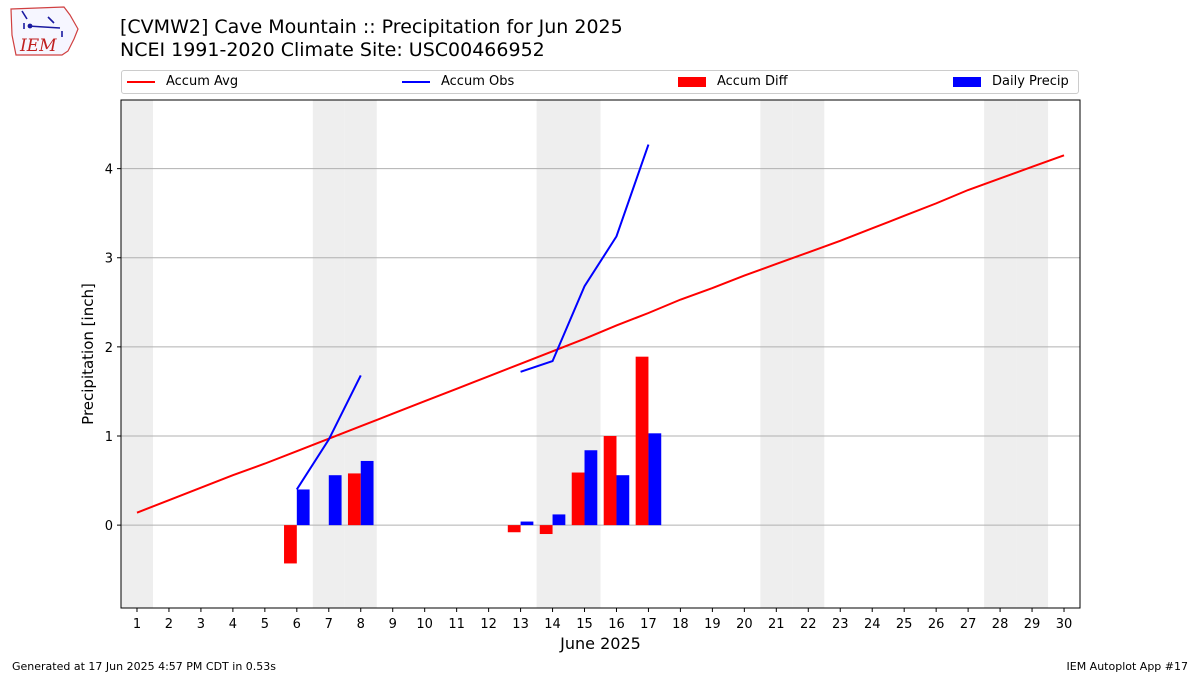  What do you see at coordinates (488, 624) in the screenshot?
I see `xtick-label-12: 12` at bounding box center [488, 624].